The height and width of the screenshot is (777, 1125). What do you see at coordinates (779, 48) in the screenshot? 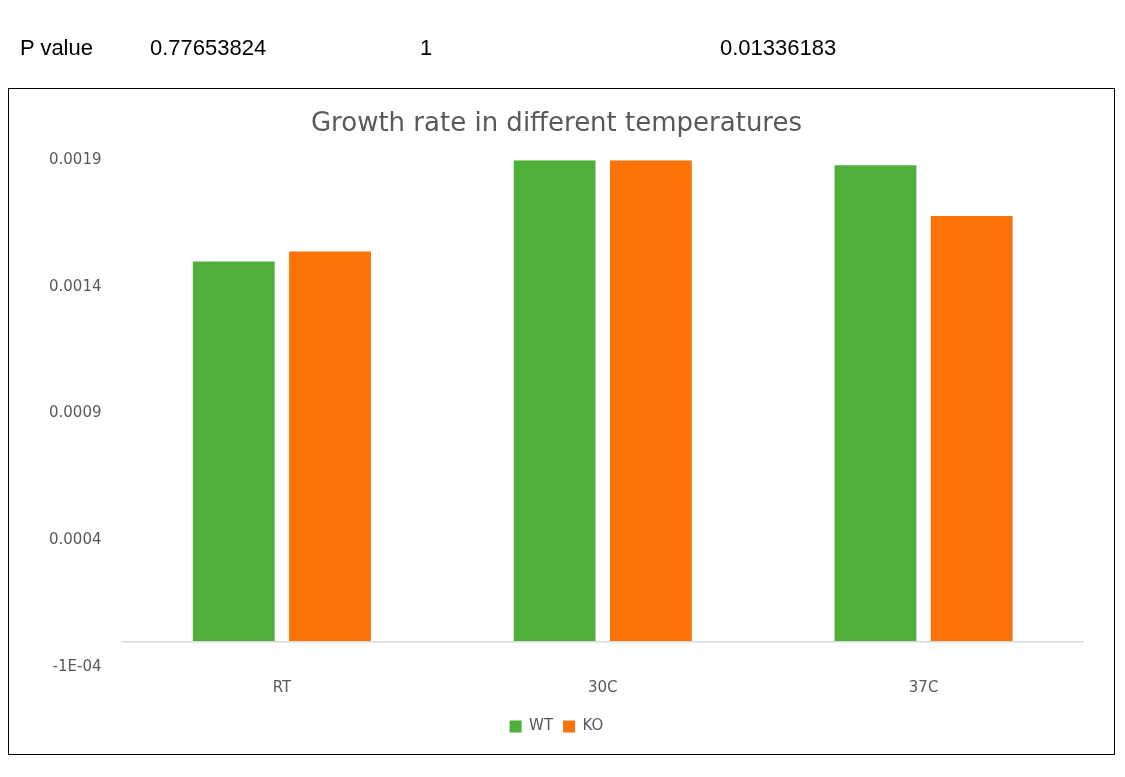
I see `text: 0.01336183` at bounding box center [779, 48].